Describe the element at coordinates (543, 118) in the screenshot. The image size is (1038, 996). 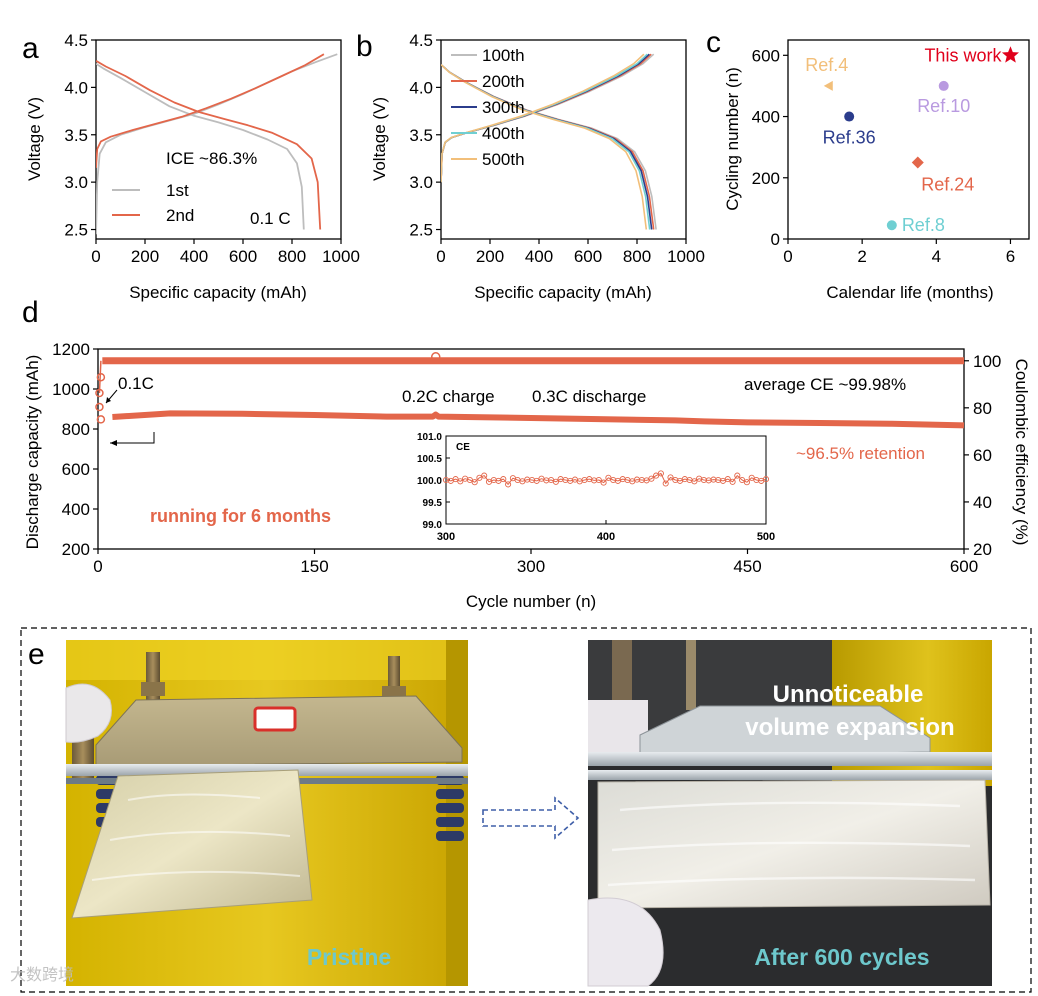
I see `chart-b-500th-charge-curve` at that location.